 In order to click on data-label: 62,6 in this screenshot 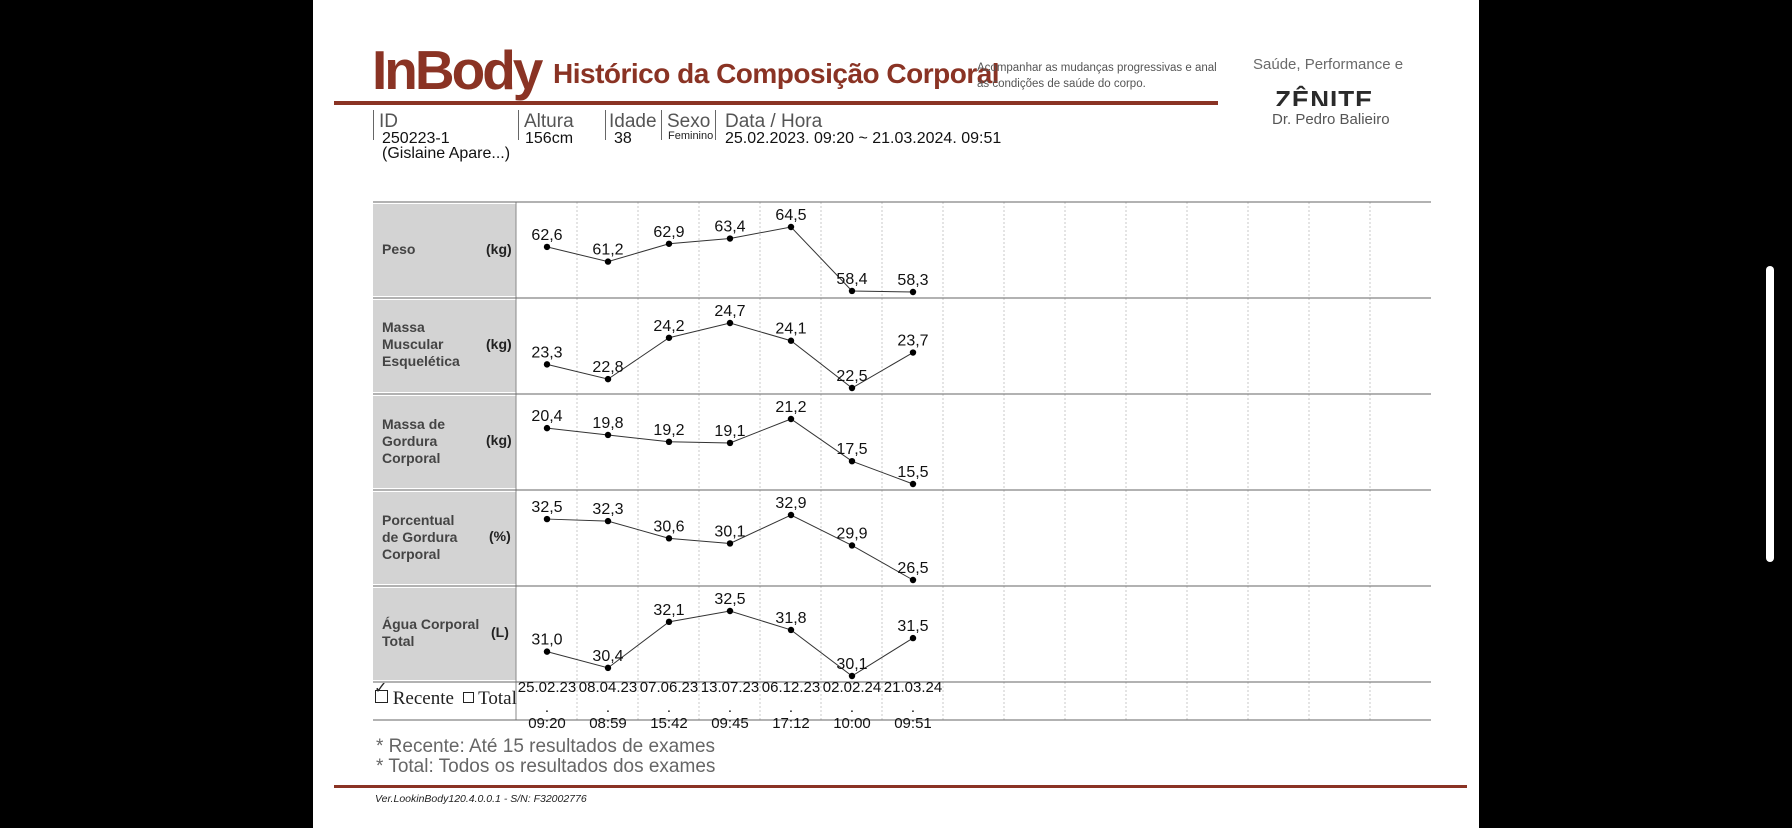, I will do `click(546, 235)`.